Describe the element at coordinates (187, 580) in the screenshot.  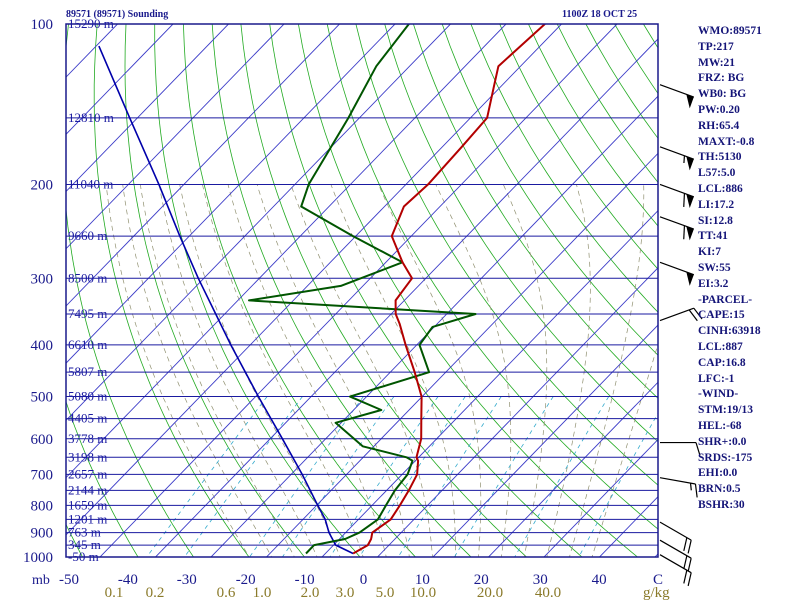
I see `temperature-tick-label: -30` at that location.